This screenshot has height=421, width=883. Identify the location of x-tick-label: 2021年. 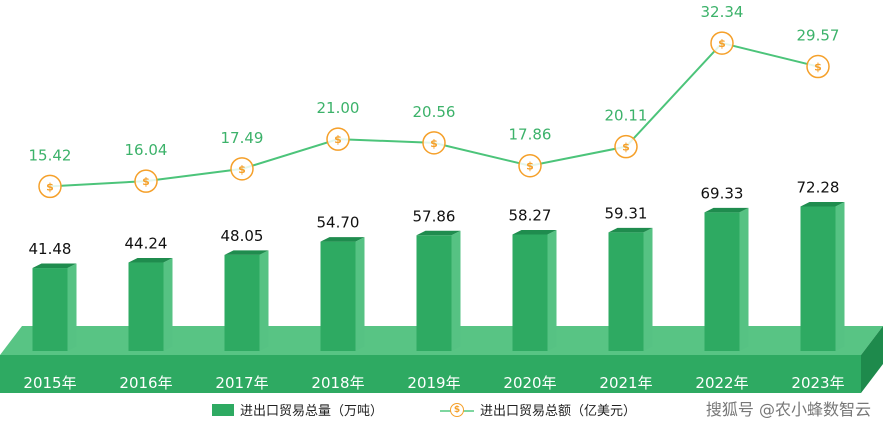
(625, 383).